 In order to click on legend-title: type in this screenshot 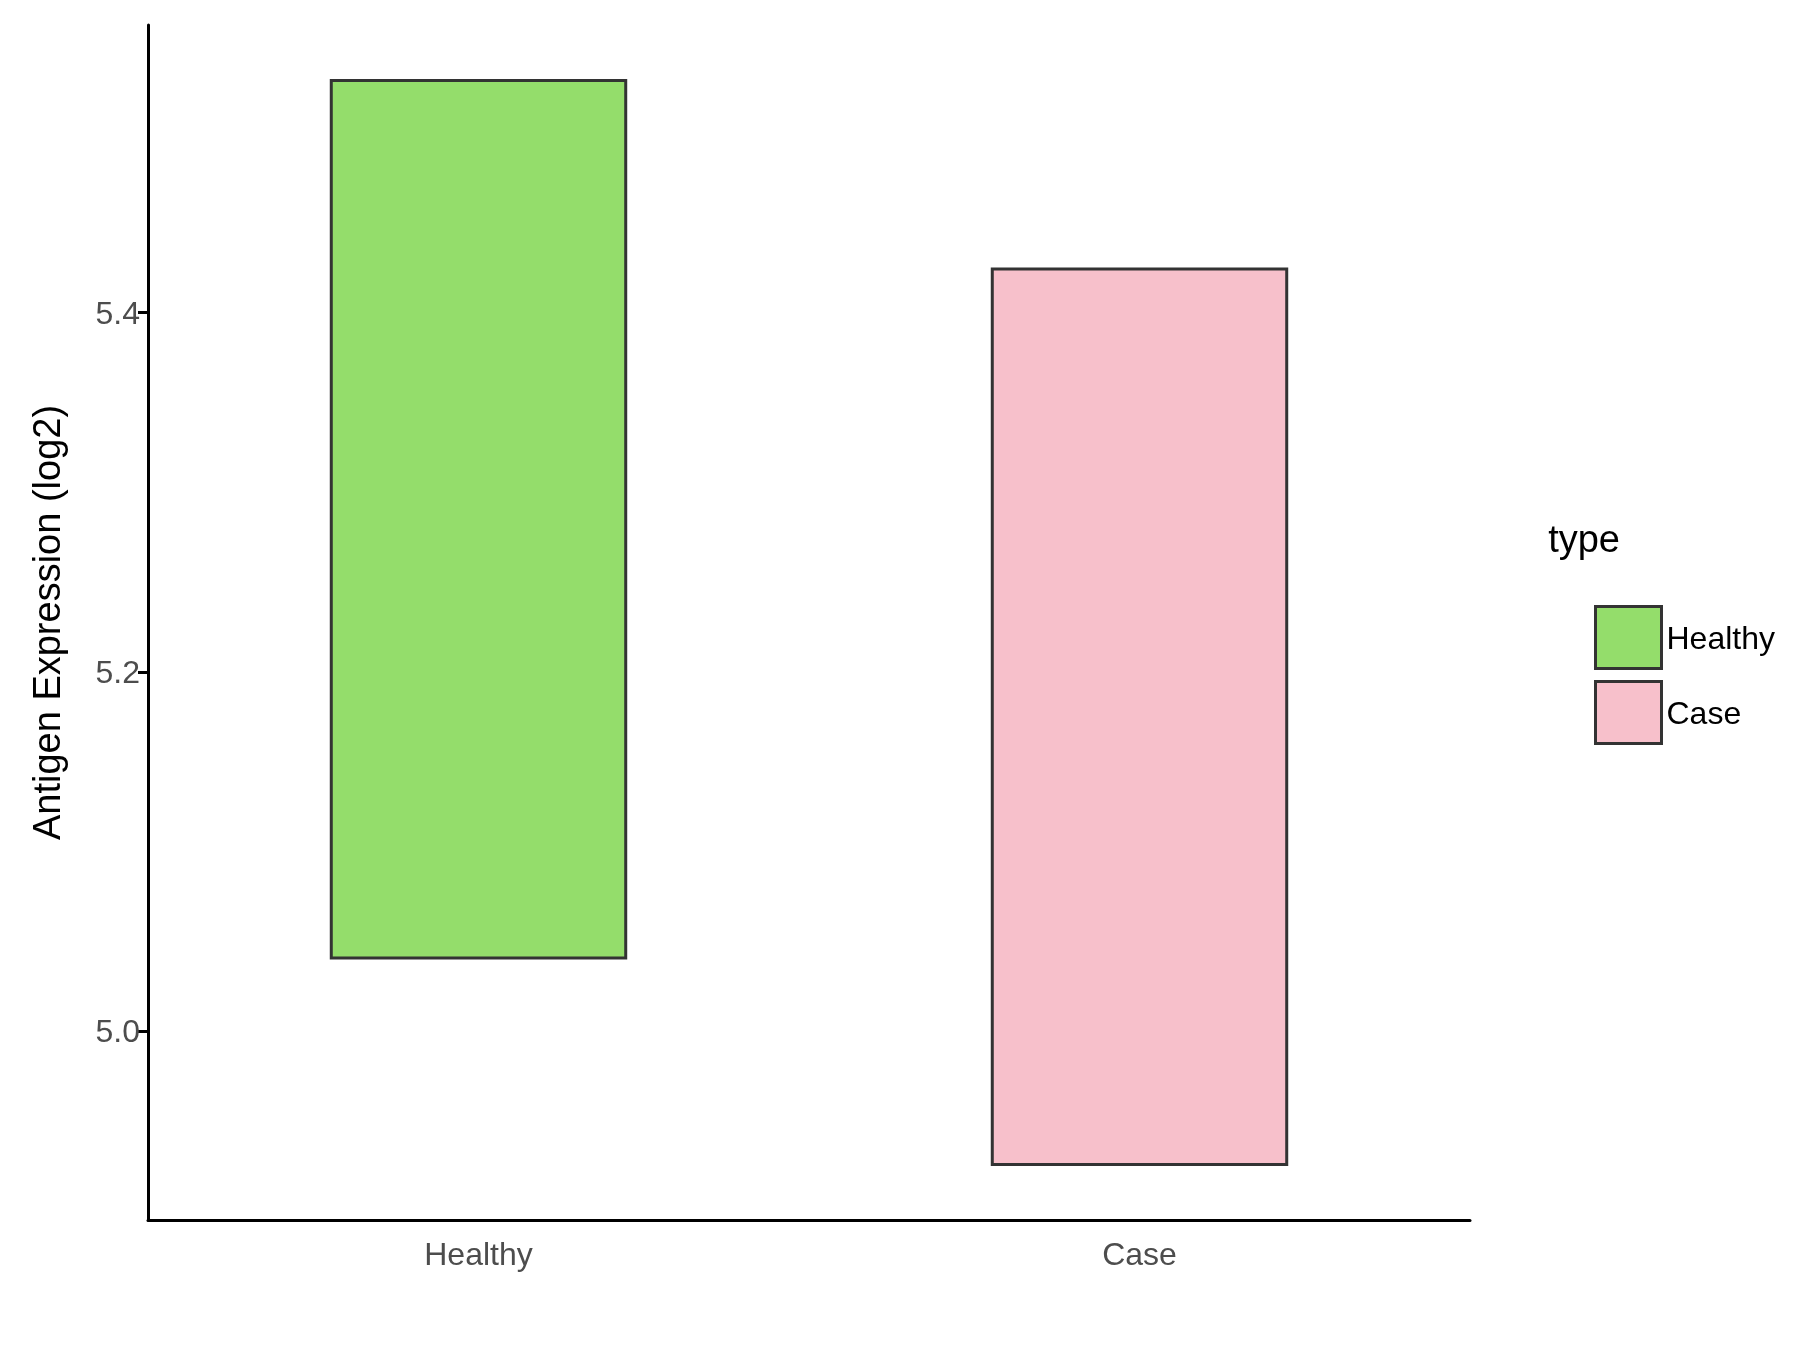, I will do `click(1584, 539)`.